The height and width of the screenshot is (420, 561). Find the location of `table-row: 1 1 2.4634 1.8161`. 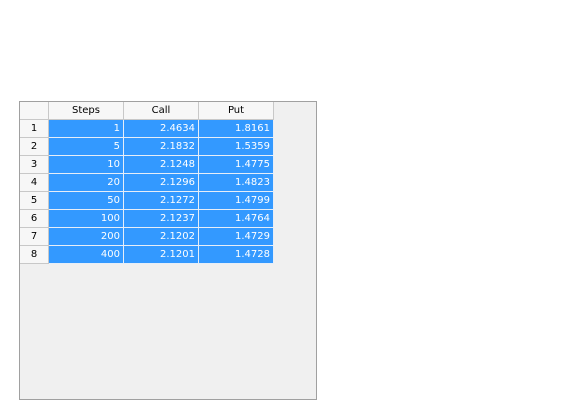

table-row: 1 1 2.4634 1.8161 is located at coordinates (147, 129).